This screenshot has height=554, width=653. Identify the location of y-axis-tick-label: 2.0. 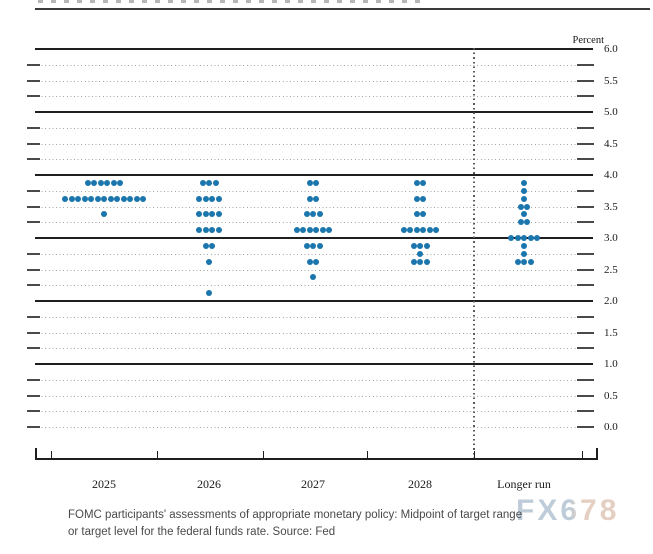
(611, 301).